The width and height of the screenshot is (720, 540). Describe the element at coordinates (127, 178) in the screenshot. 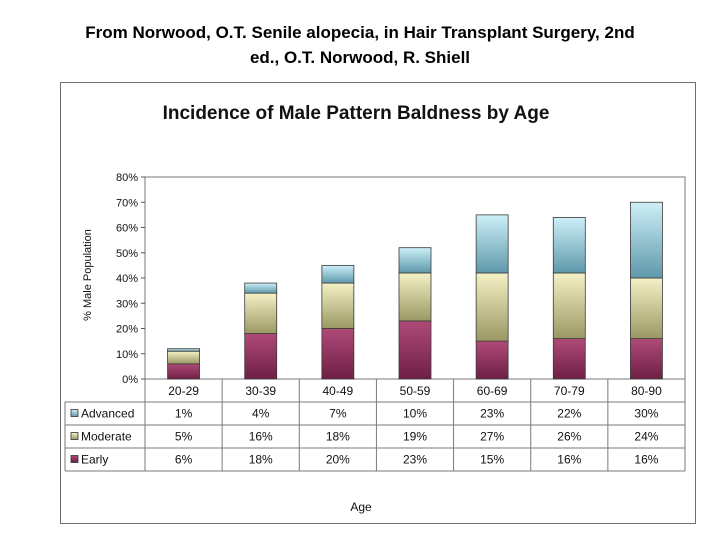

I see `y-tick-label: 80%` at that location.